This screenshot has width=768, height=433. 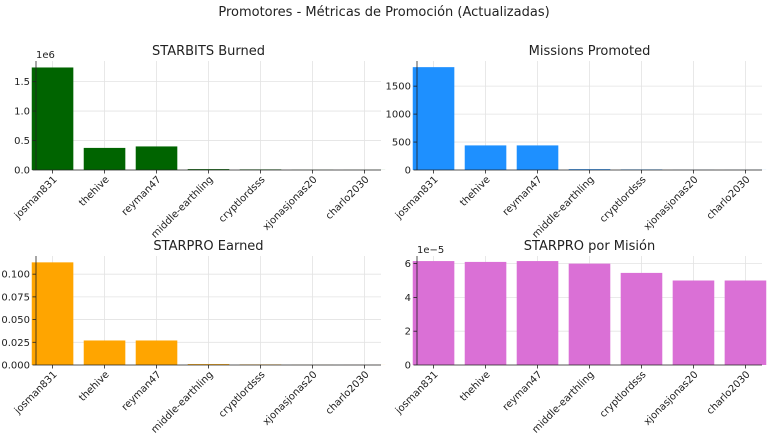 What do you see at coordinates (22, 171) in the screenshot?
I see `y-tick-label: 0.0` at bounding box center [22, 171].